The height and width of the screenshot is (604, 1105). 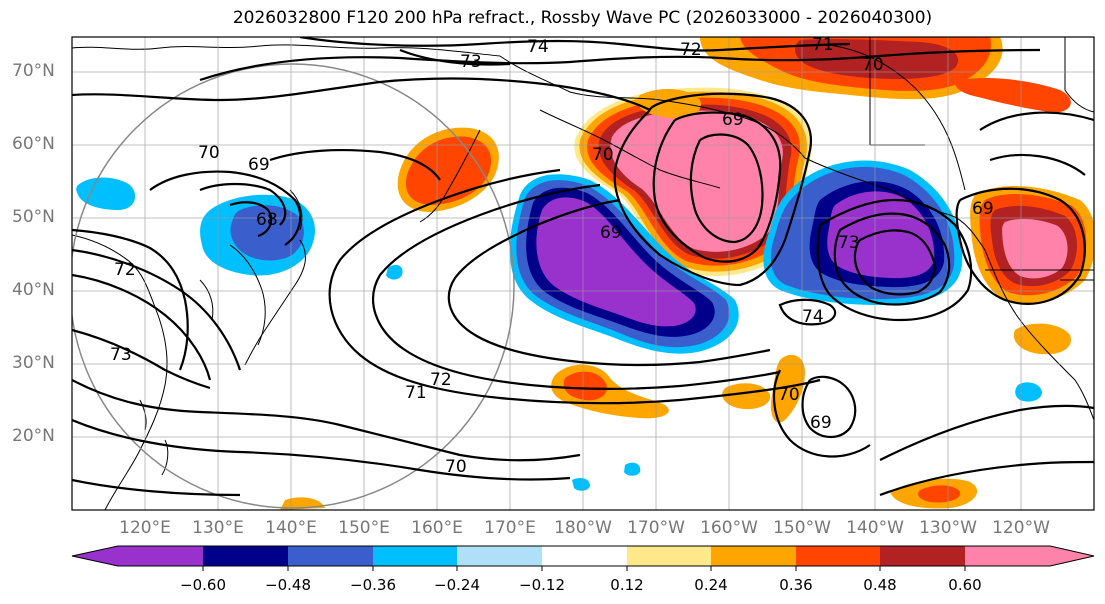 I want to click on lon-label: 180°W, so click(x=583, y=528).